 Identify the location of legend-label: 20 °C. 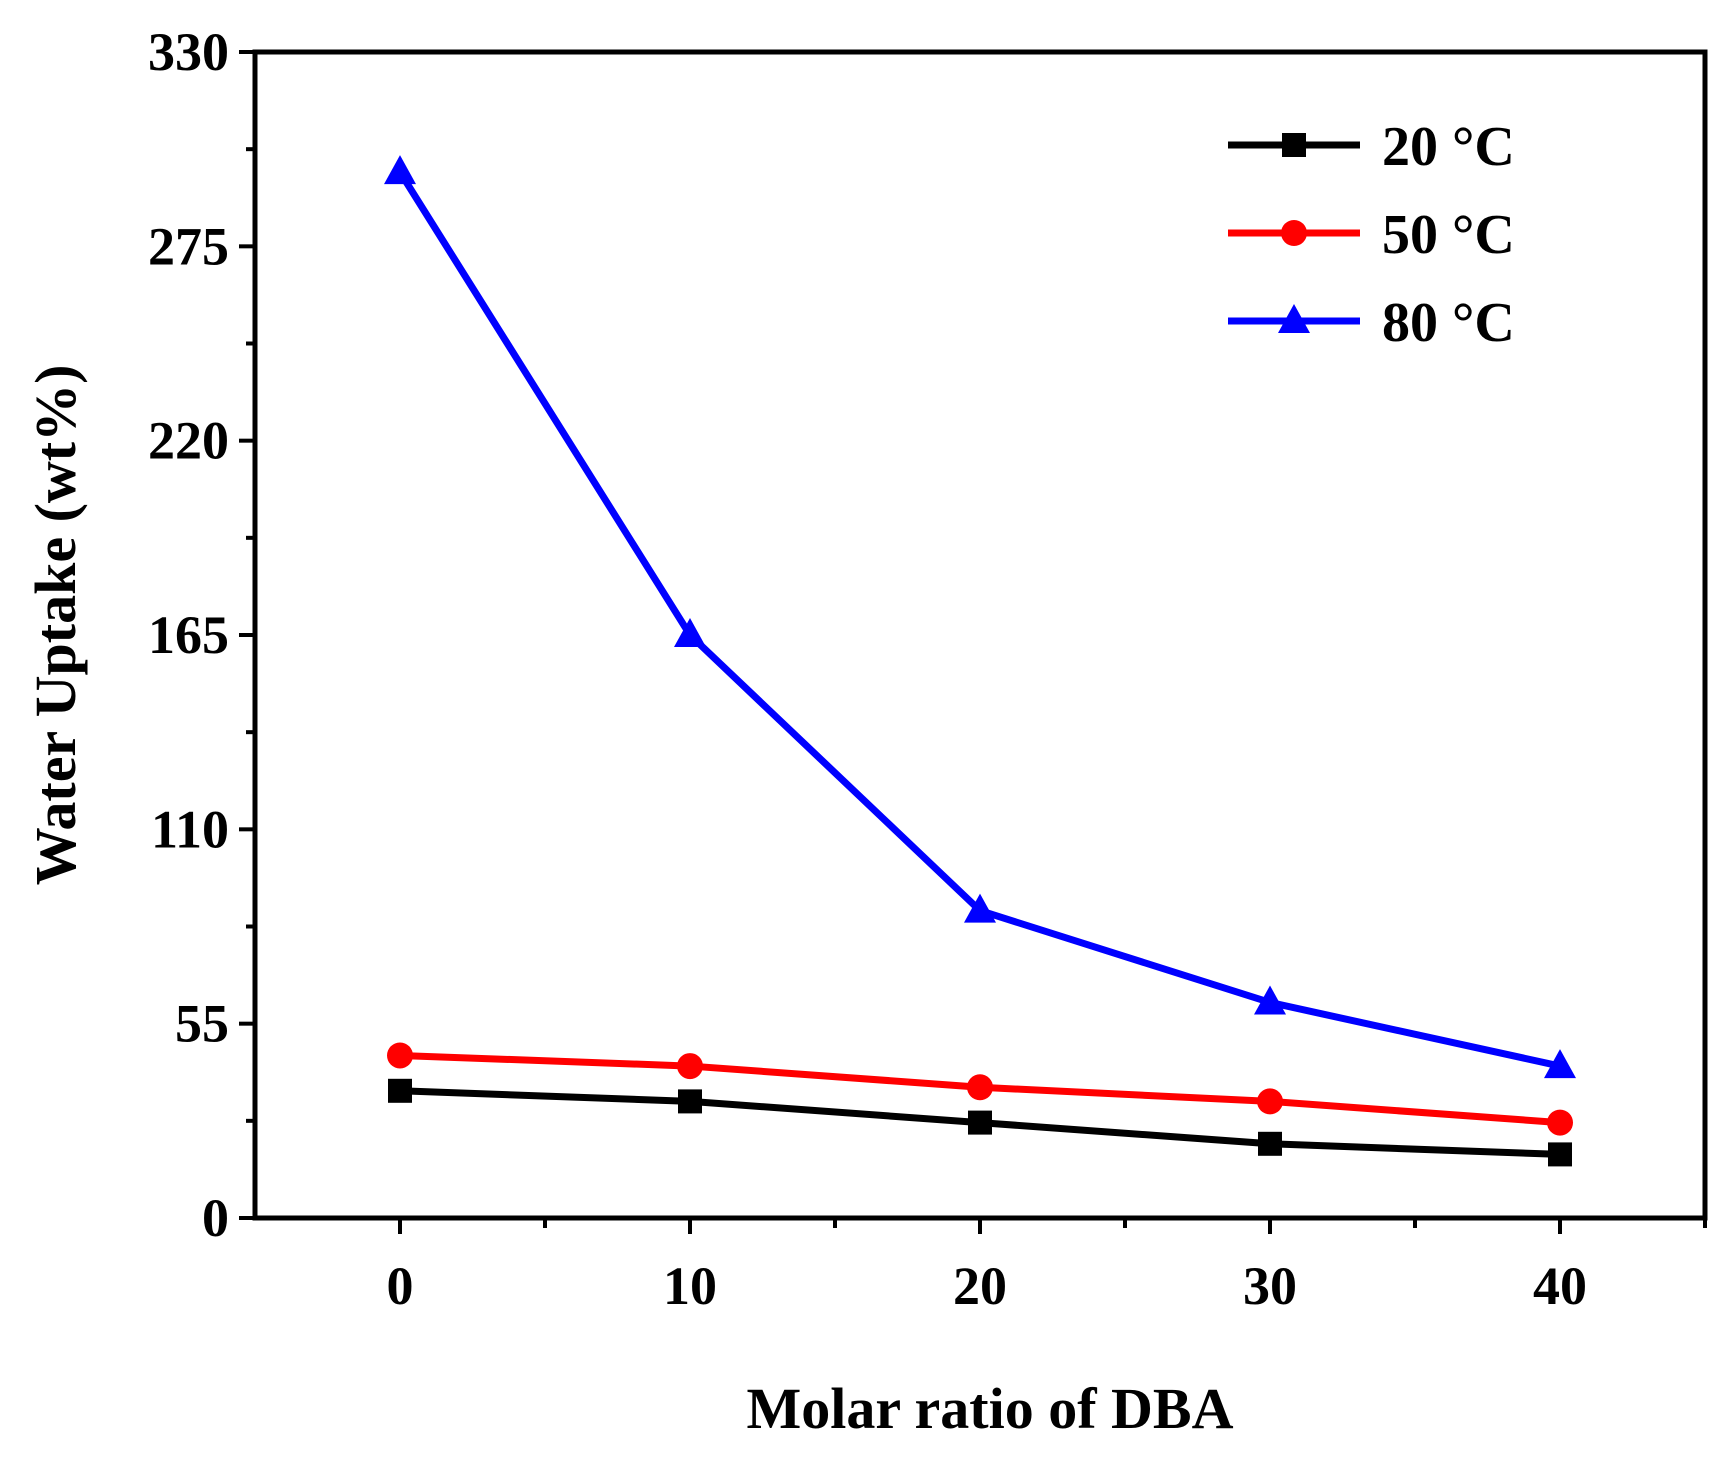
(1448, 147).